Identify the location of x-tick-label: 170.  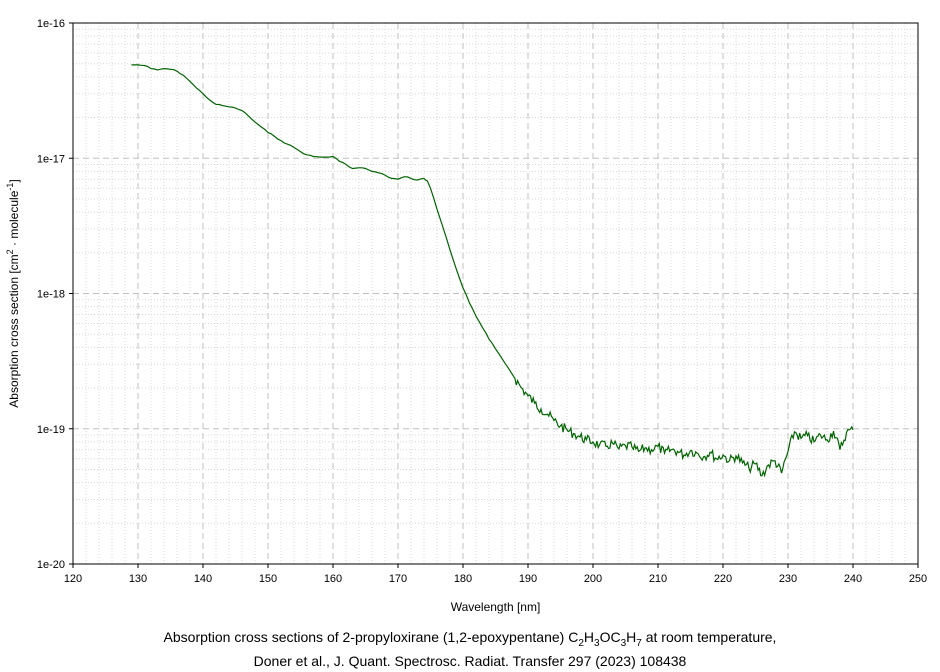
(398, 579).